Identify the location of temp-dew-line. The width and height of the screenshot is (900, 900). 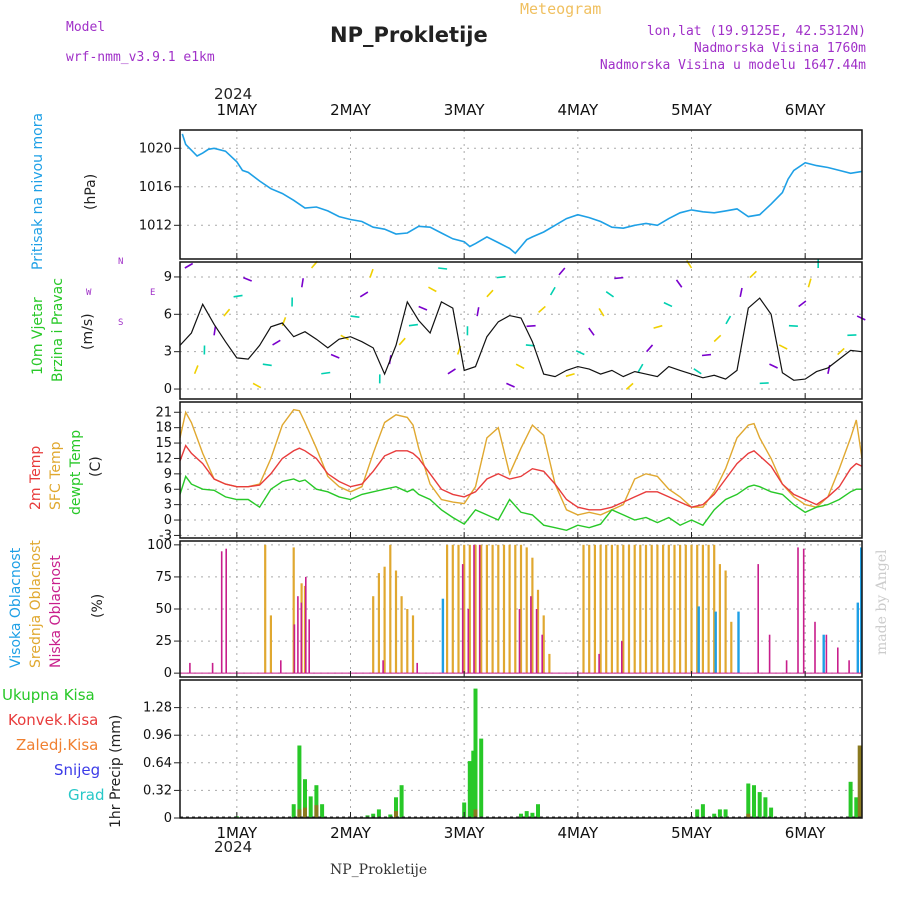
(520, 503).